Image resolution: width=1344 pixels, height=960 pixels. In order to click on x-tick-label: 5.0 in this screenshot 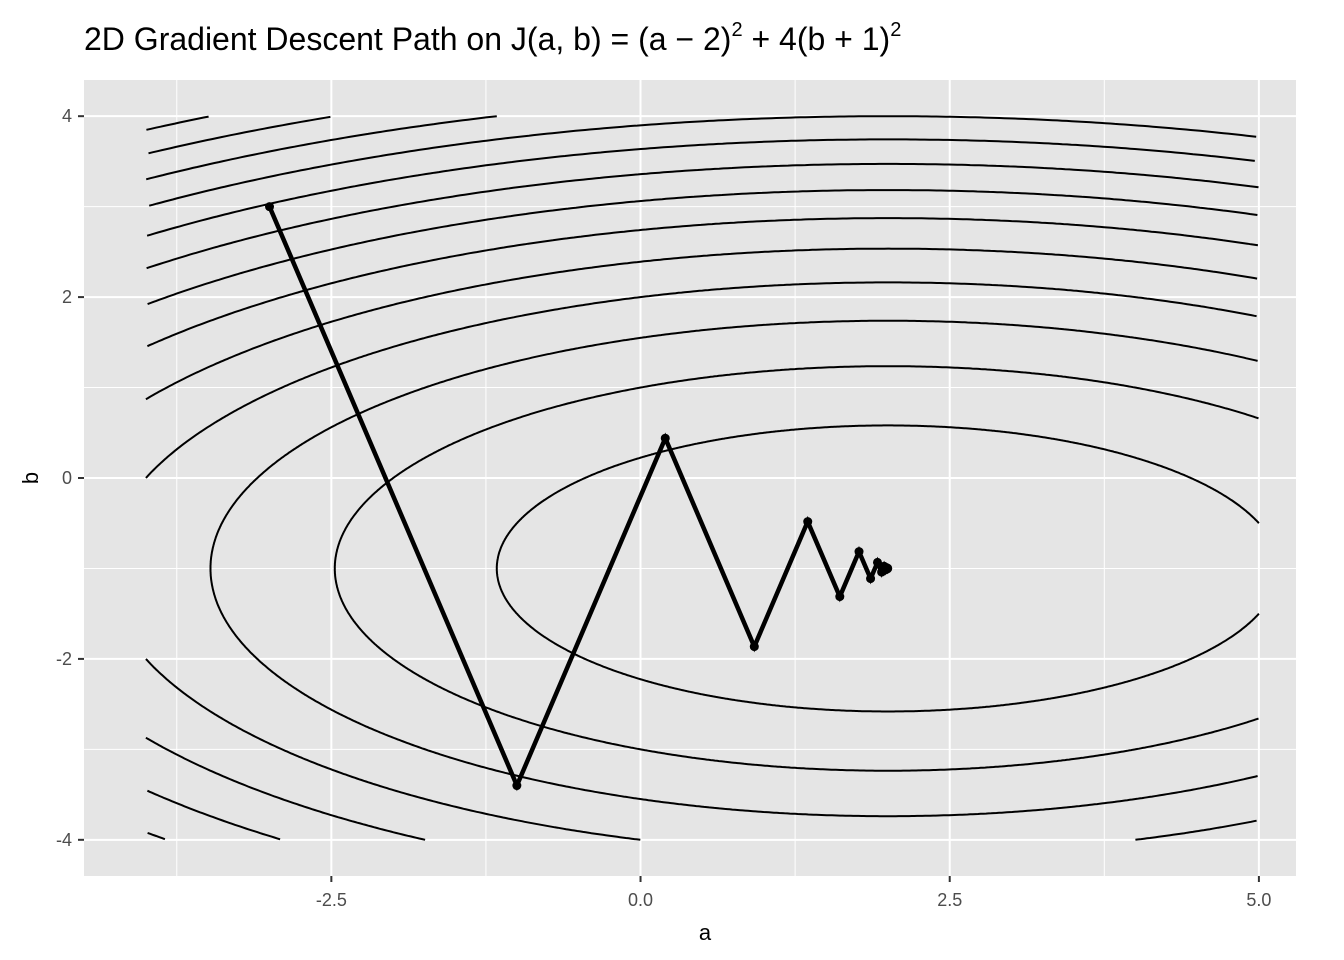, I will do `click(1258, 900)`.